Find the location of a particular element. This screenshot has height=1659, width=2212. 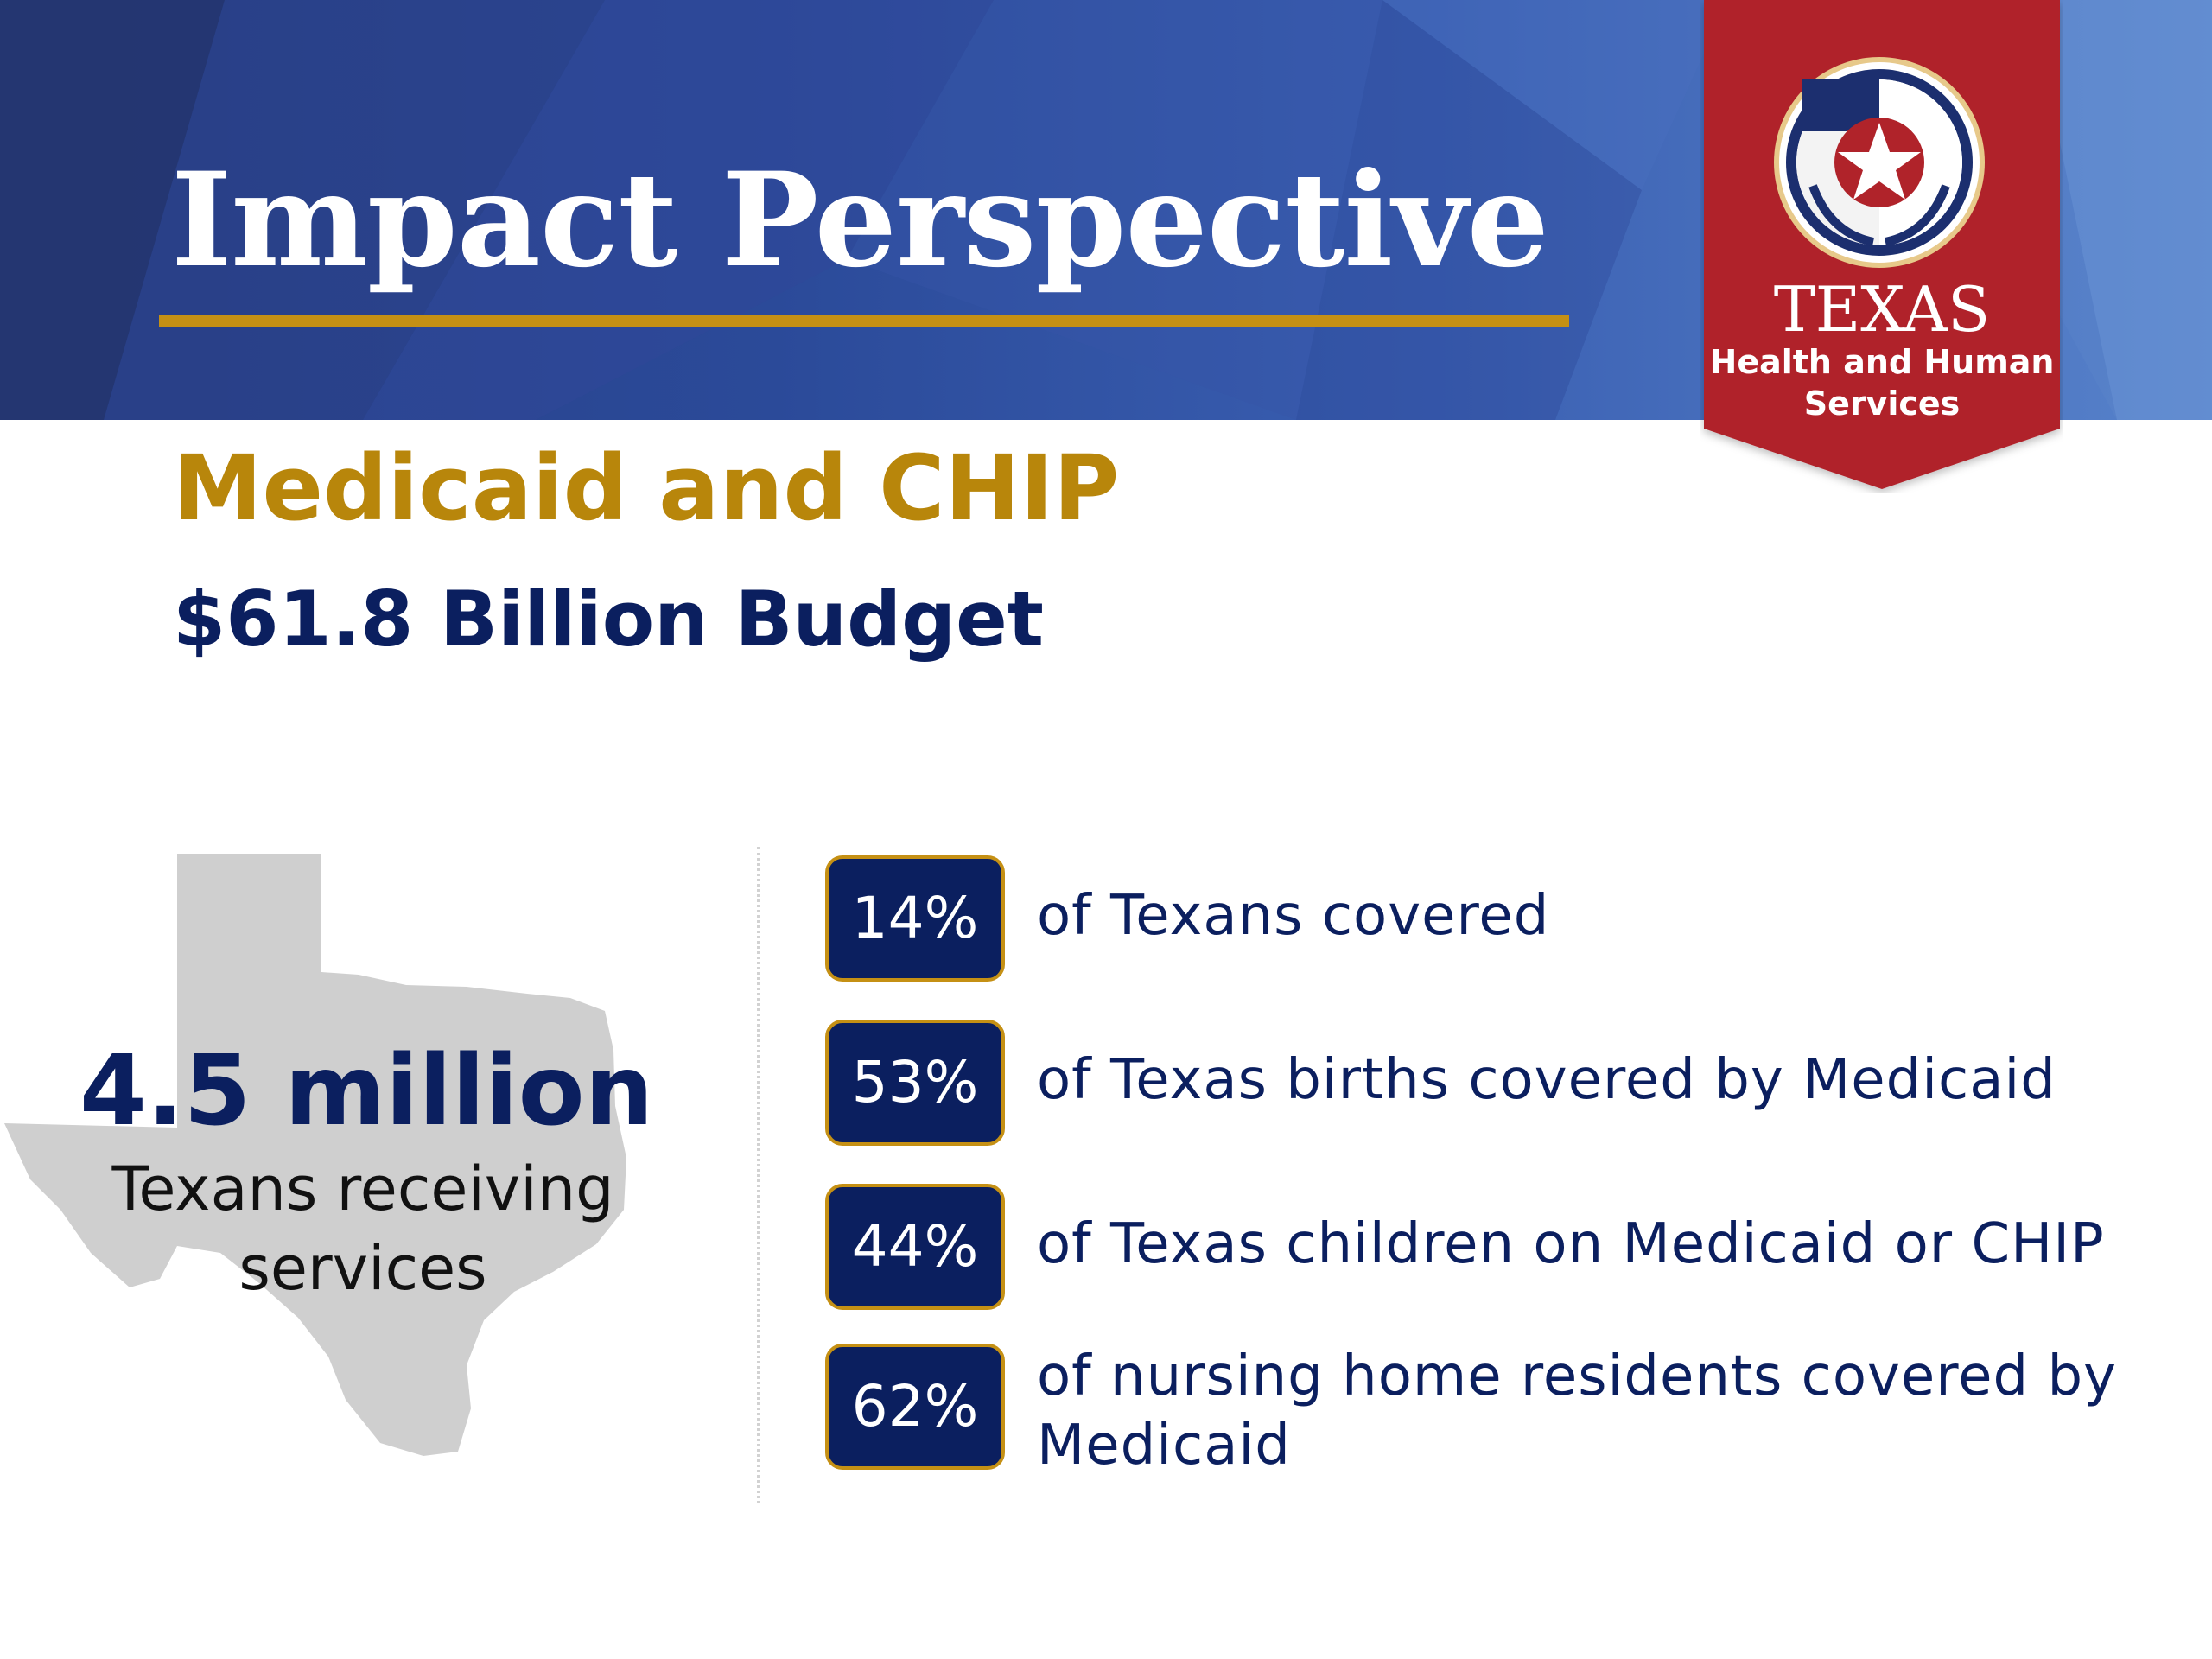

logo-pennant-shape is located at coordinates (1882, 244).